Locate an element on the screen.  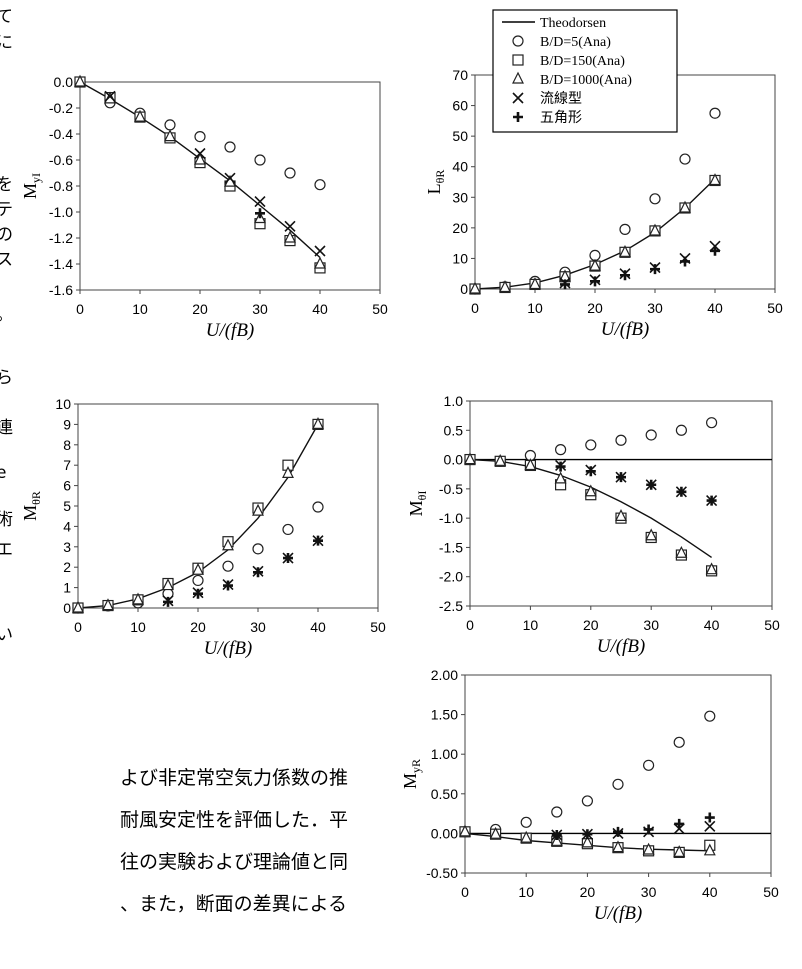
legend-item-theodorsen: Theodorsen is located at coordinates (554, 23).